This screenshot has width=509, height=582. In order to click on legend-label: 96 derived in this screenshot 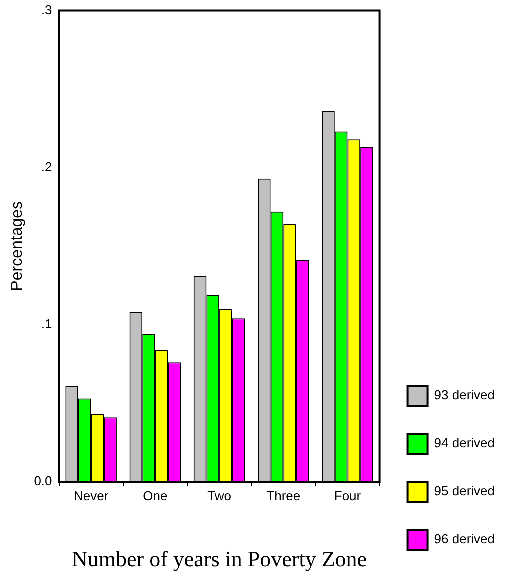, I will do `click(465, 539)`.